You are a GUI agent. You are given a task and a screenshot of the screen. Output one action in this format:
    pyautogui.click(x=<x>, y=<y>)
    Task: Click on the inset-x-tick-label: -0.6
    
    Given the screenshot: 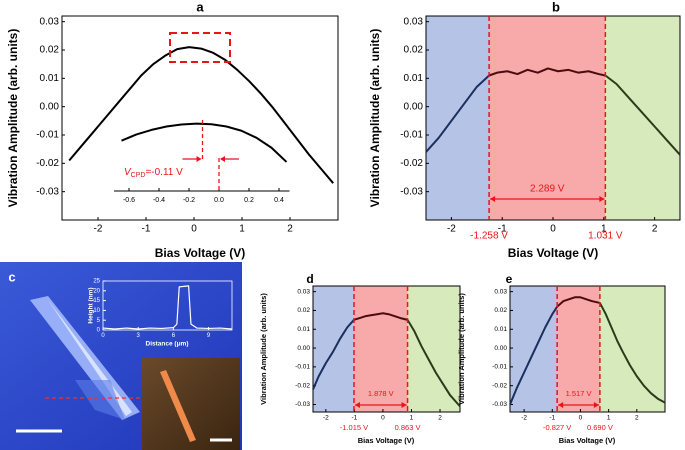 What is the action you would take?
    pyautogui.click(x=129, y=200)
    